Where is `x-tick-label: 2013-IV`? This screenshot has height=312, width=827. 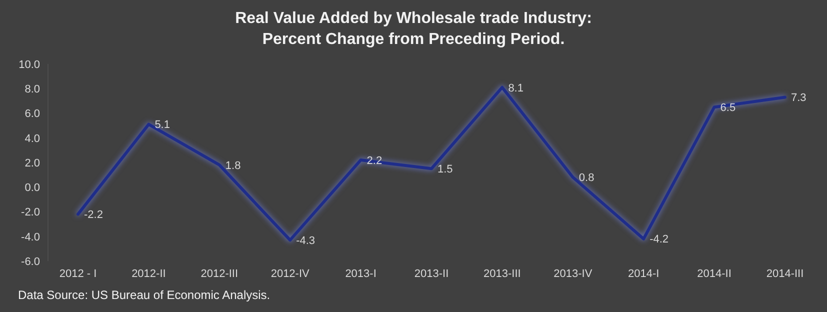
x-tick-label: 2013-IV is located at coordinates (573, 274).